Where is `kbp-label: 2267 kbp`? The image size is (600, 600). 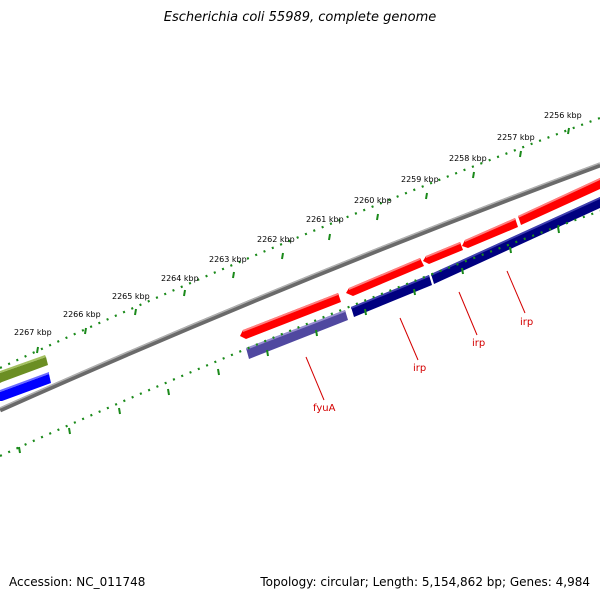
kbp-label: 2267 kbp is located at coordinates (33, 332).